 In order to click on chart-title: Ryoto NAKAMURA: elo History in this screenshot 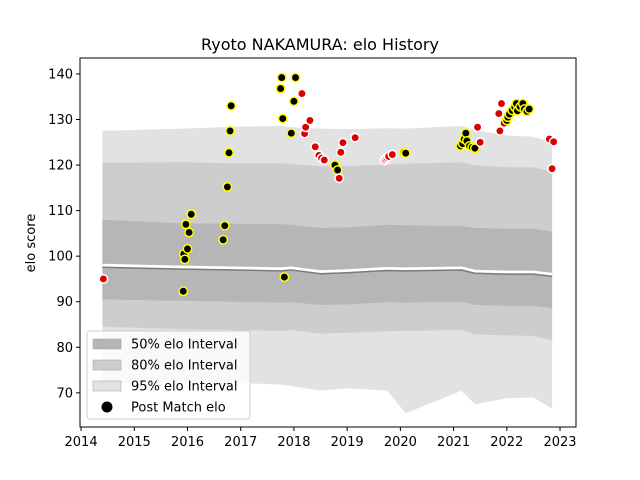, I will do `click(320, 44)`.